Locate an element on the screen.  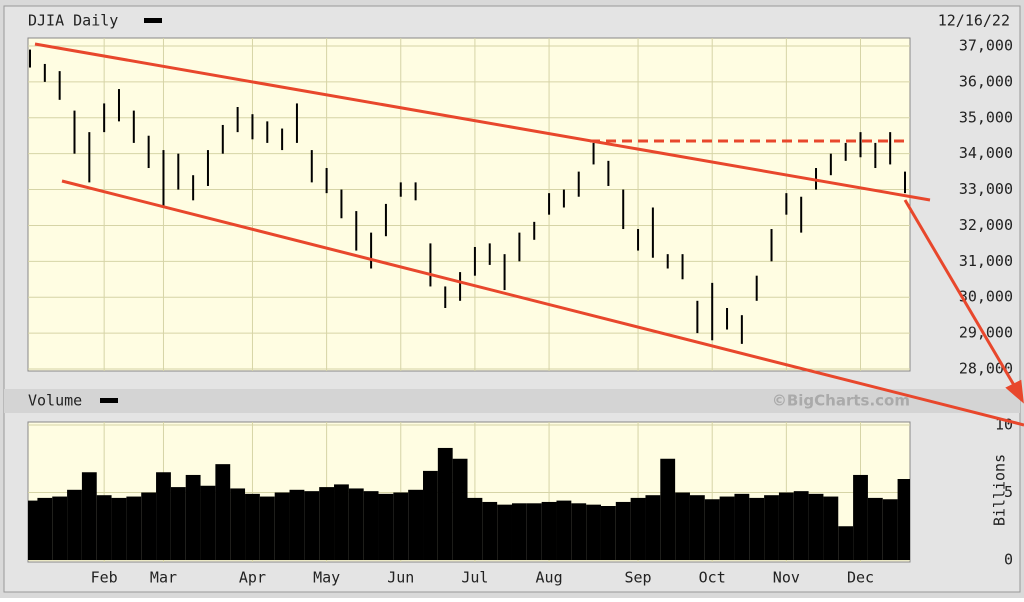
y-tick-label: 34,000 is located at coordinates (986, 153).